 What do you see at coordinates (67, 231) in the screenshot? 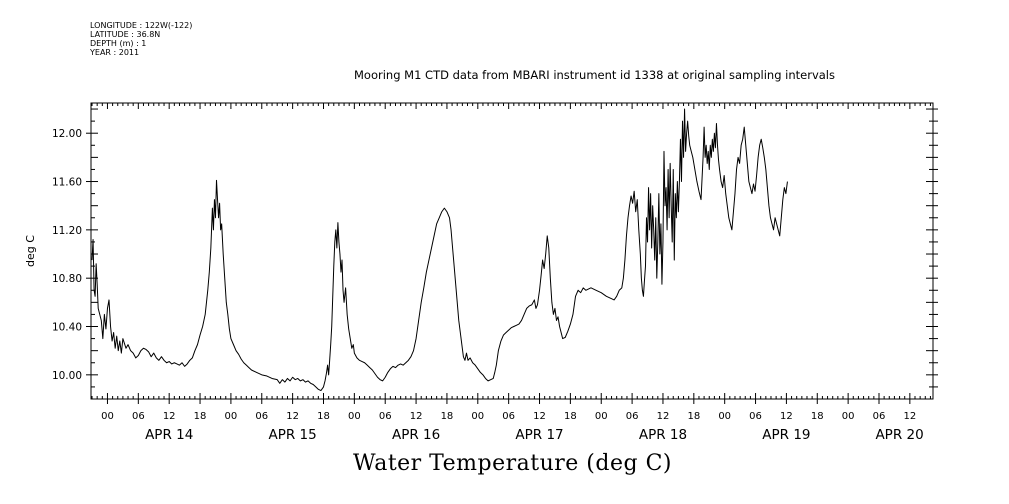
I see `y-tick-label: 11.20` at bounding box center [67, 231].